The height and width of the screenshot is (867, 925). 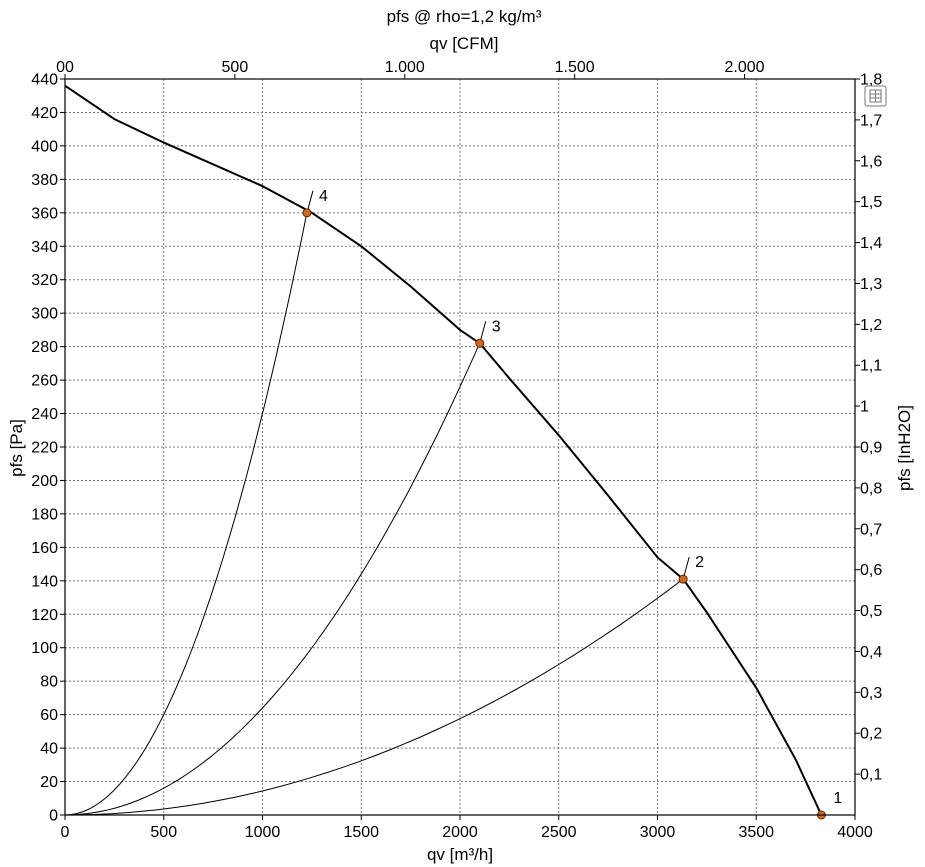 What do you see at coordinates (871, 448) in the screenshot?
I see `y-right-tick-label: 0,9` at bounding box center [871, 448].